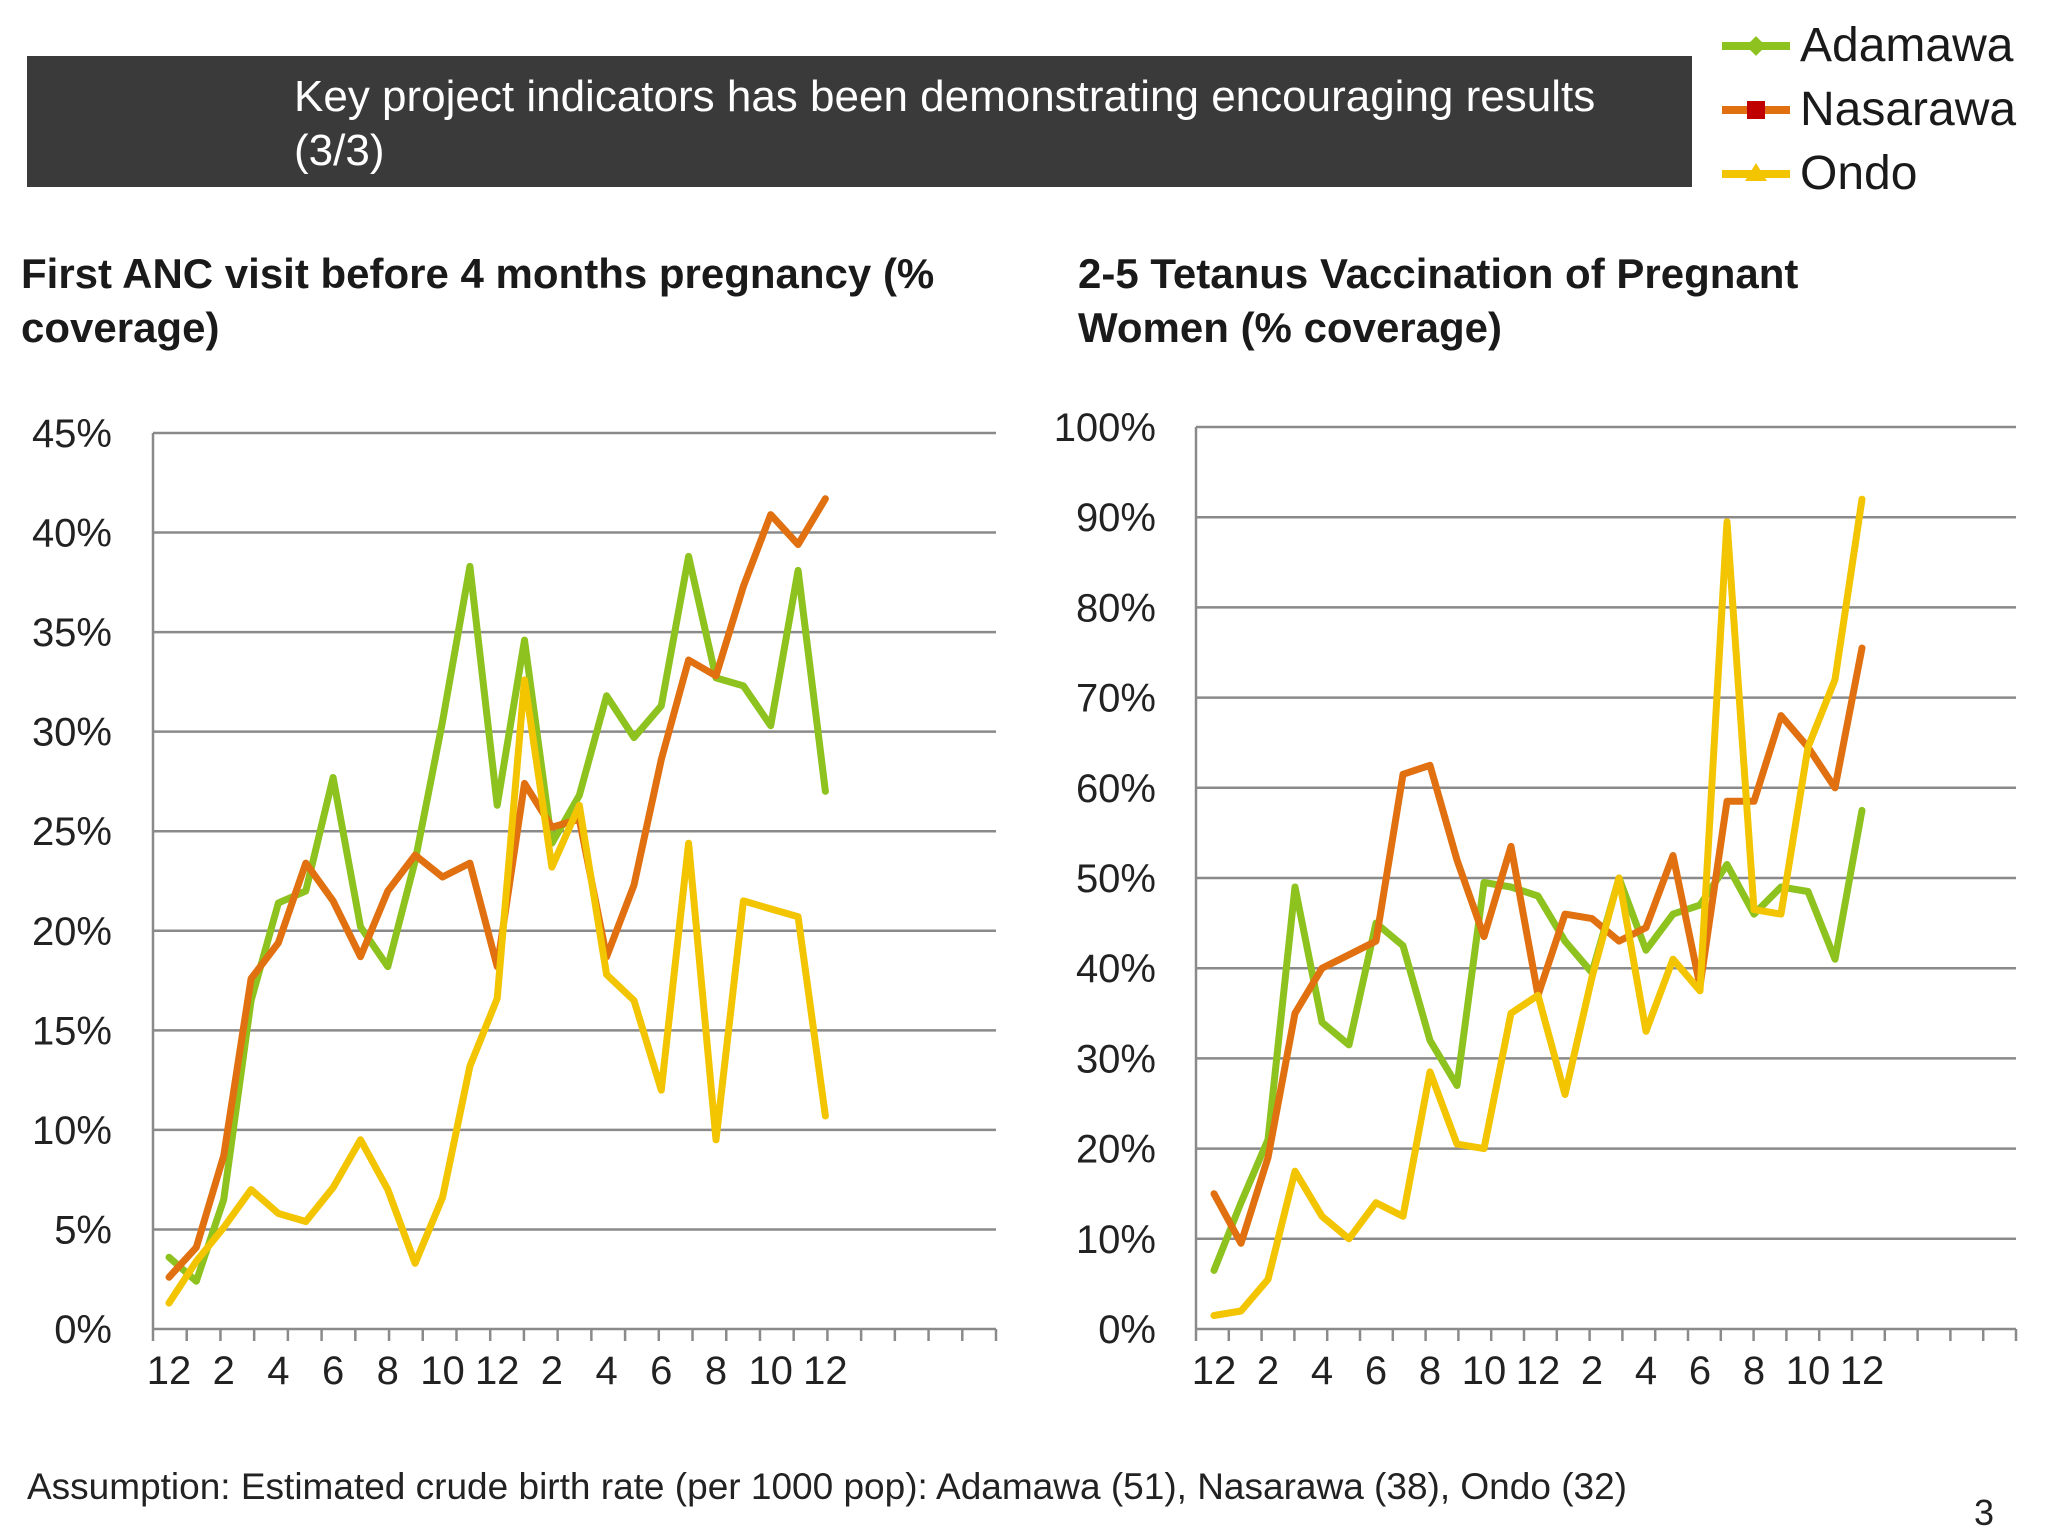 The height and width of the screenshot is (1536, 2048). I want to click on title-bar, so click(859, 121).